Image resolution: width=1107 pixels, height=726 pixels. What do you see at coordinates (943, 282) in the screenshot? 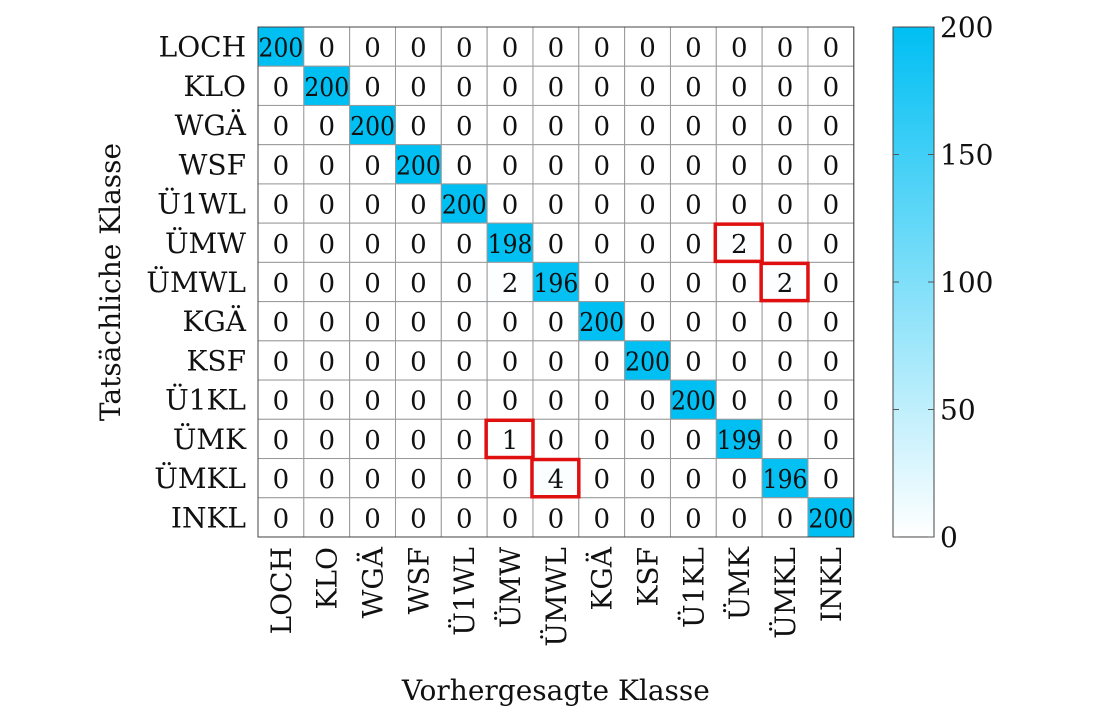
I see `colorbar-ticks: 0 50 100 150 200` at bounding box center [943, 282].